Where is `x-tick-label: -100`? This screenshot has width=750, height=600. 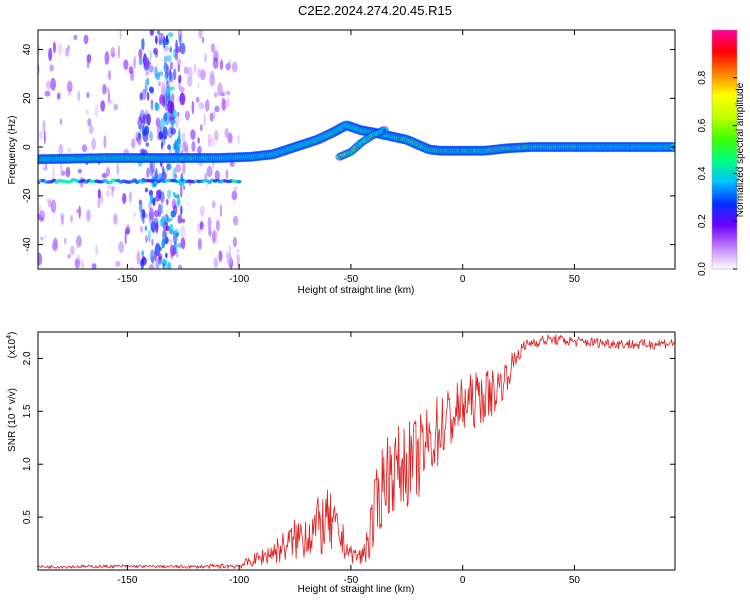 x-tick-label: -100 is located at coordinates (239, 279).